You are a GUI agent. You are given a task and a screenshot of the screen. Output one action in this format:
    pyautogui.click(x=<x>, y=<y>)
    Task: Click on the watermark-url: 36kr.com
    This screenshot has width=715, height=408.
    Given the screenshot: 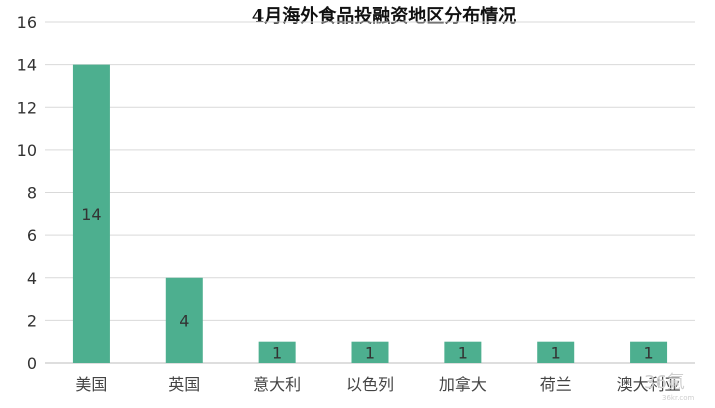 What is the action you would take?
    pyautogui.click(x=678, y=398)
    